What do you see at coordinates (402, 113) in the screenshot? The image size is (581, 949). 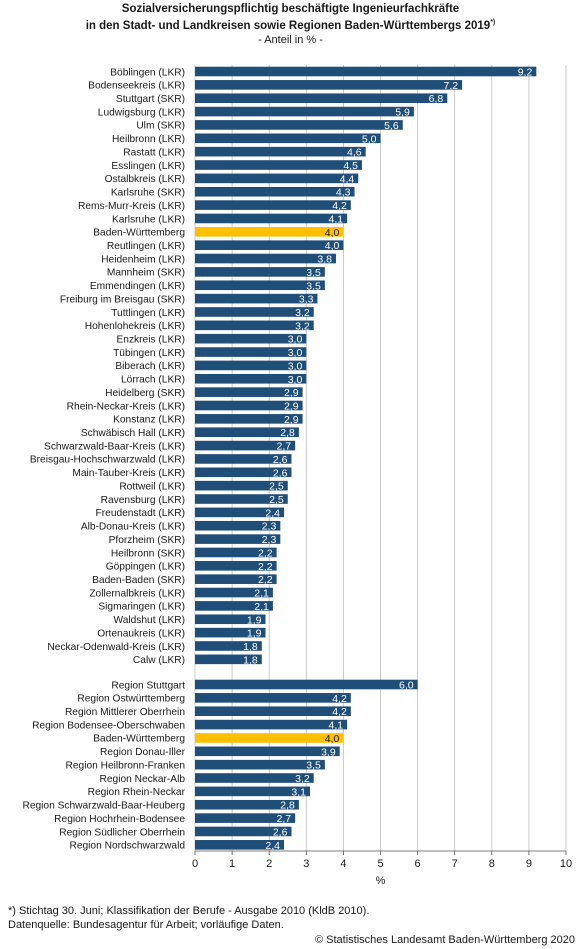 I see `value-label: 5,9` at bounding box center [402, 113].